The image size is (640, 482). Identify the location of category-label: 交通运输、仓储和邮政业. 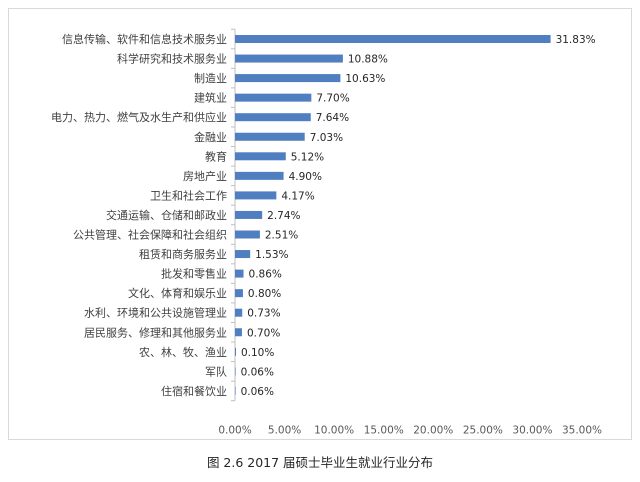
(166, 215).